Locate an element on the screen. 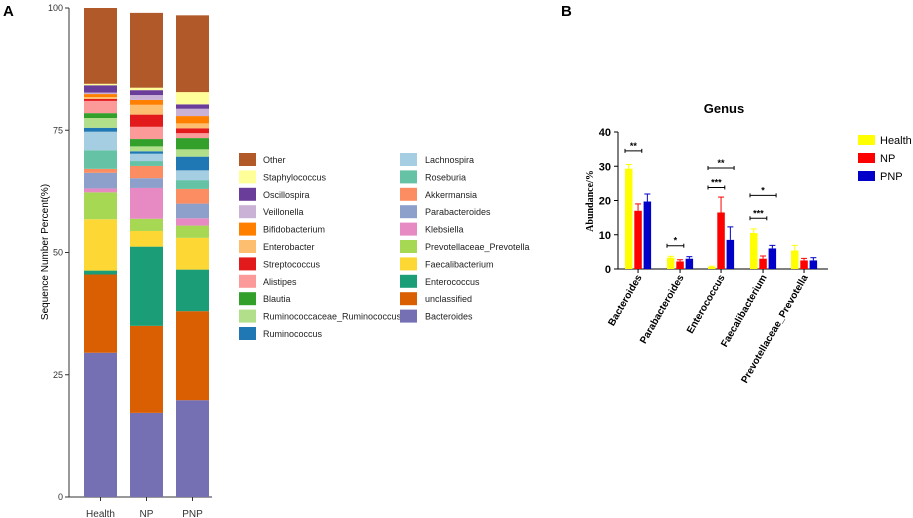 The width and height of the screenshot is (913, 518). bar-segment-parabacteroides-pnp is located at coordinates (192, 211).